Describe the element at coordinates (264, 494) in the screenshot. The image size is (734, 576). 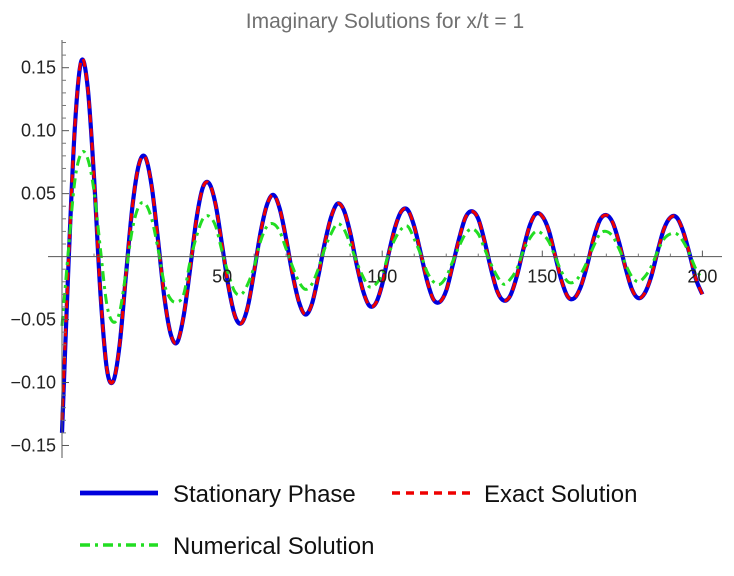
I see `legend-label-1: Stationary Phase` at that location.